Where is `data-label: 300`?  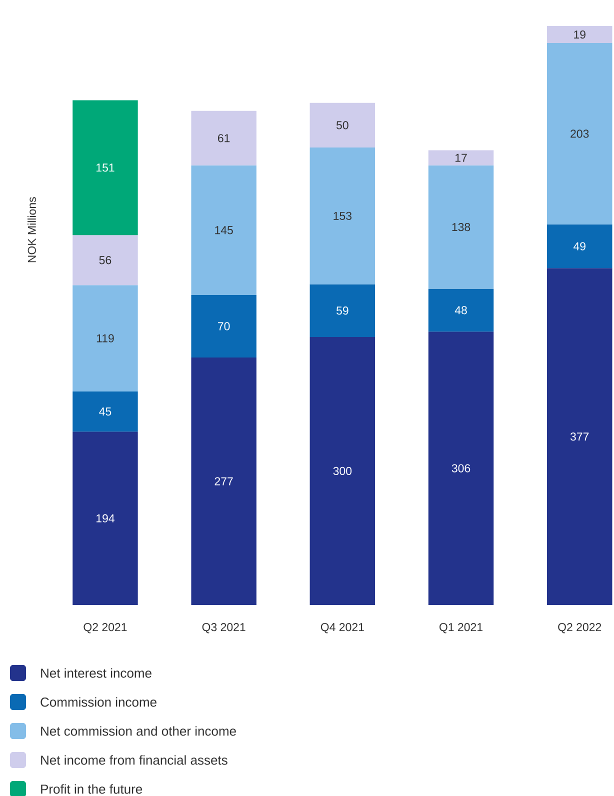 data-label: 300 is located at coordinates (342, 471).